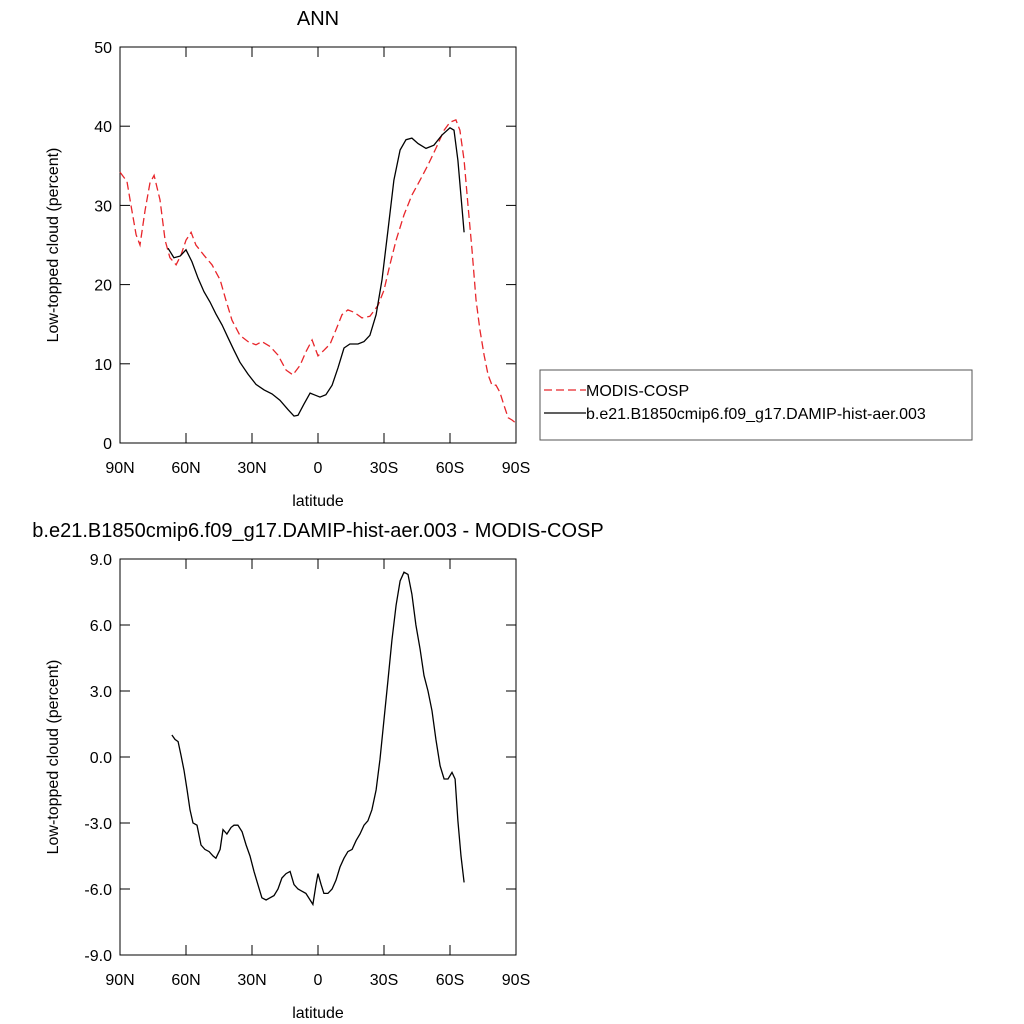 Image resolution: width=1024 pixels, height=1024 pixels. What do you see at coordinates (637, 391) in the screenshot?
I see `legend-label: MODIS-COSP` at bounding box center [637, 391].